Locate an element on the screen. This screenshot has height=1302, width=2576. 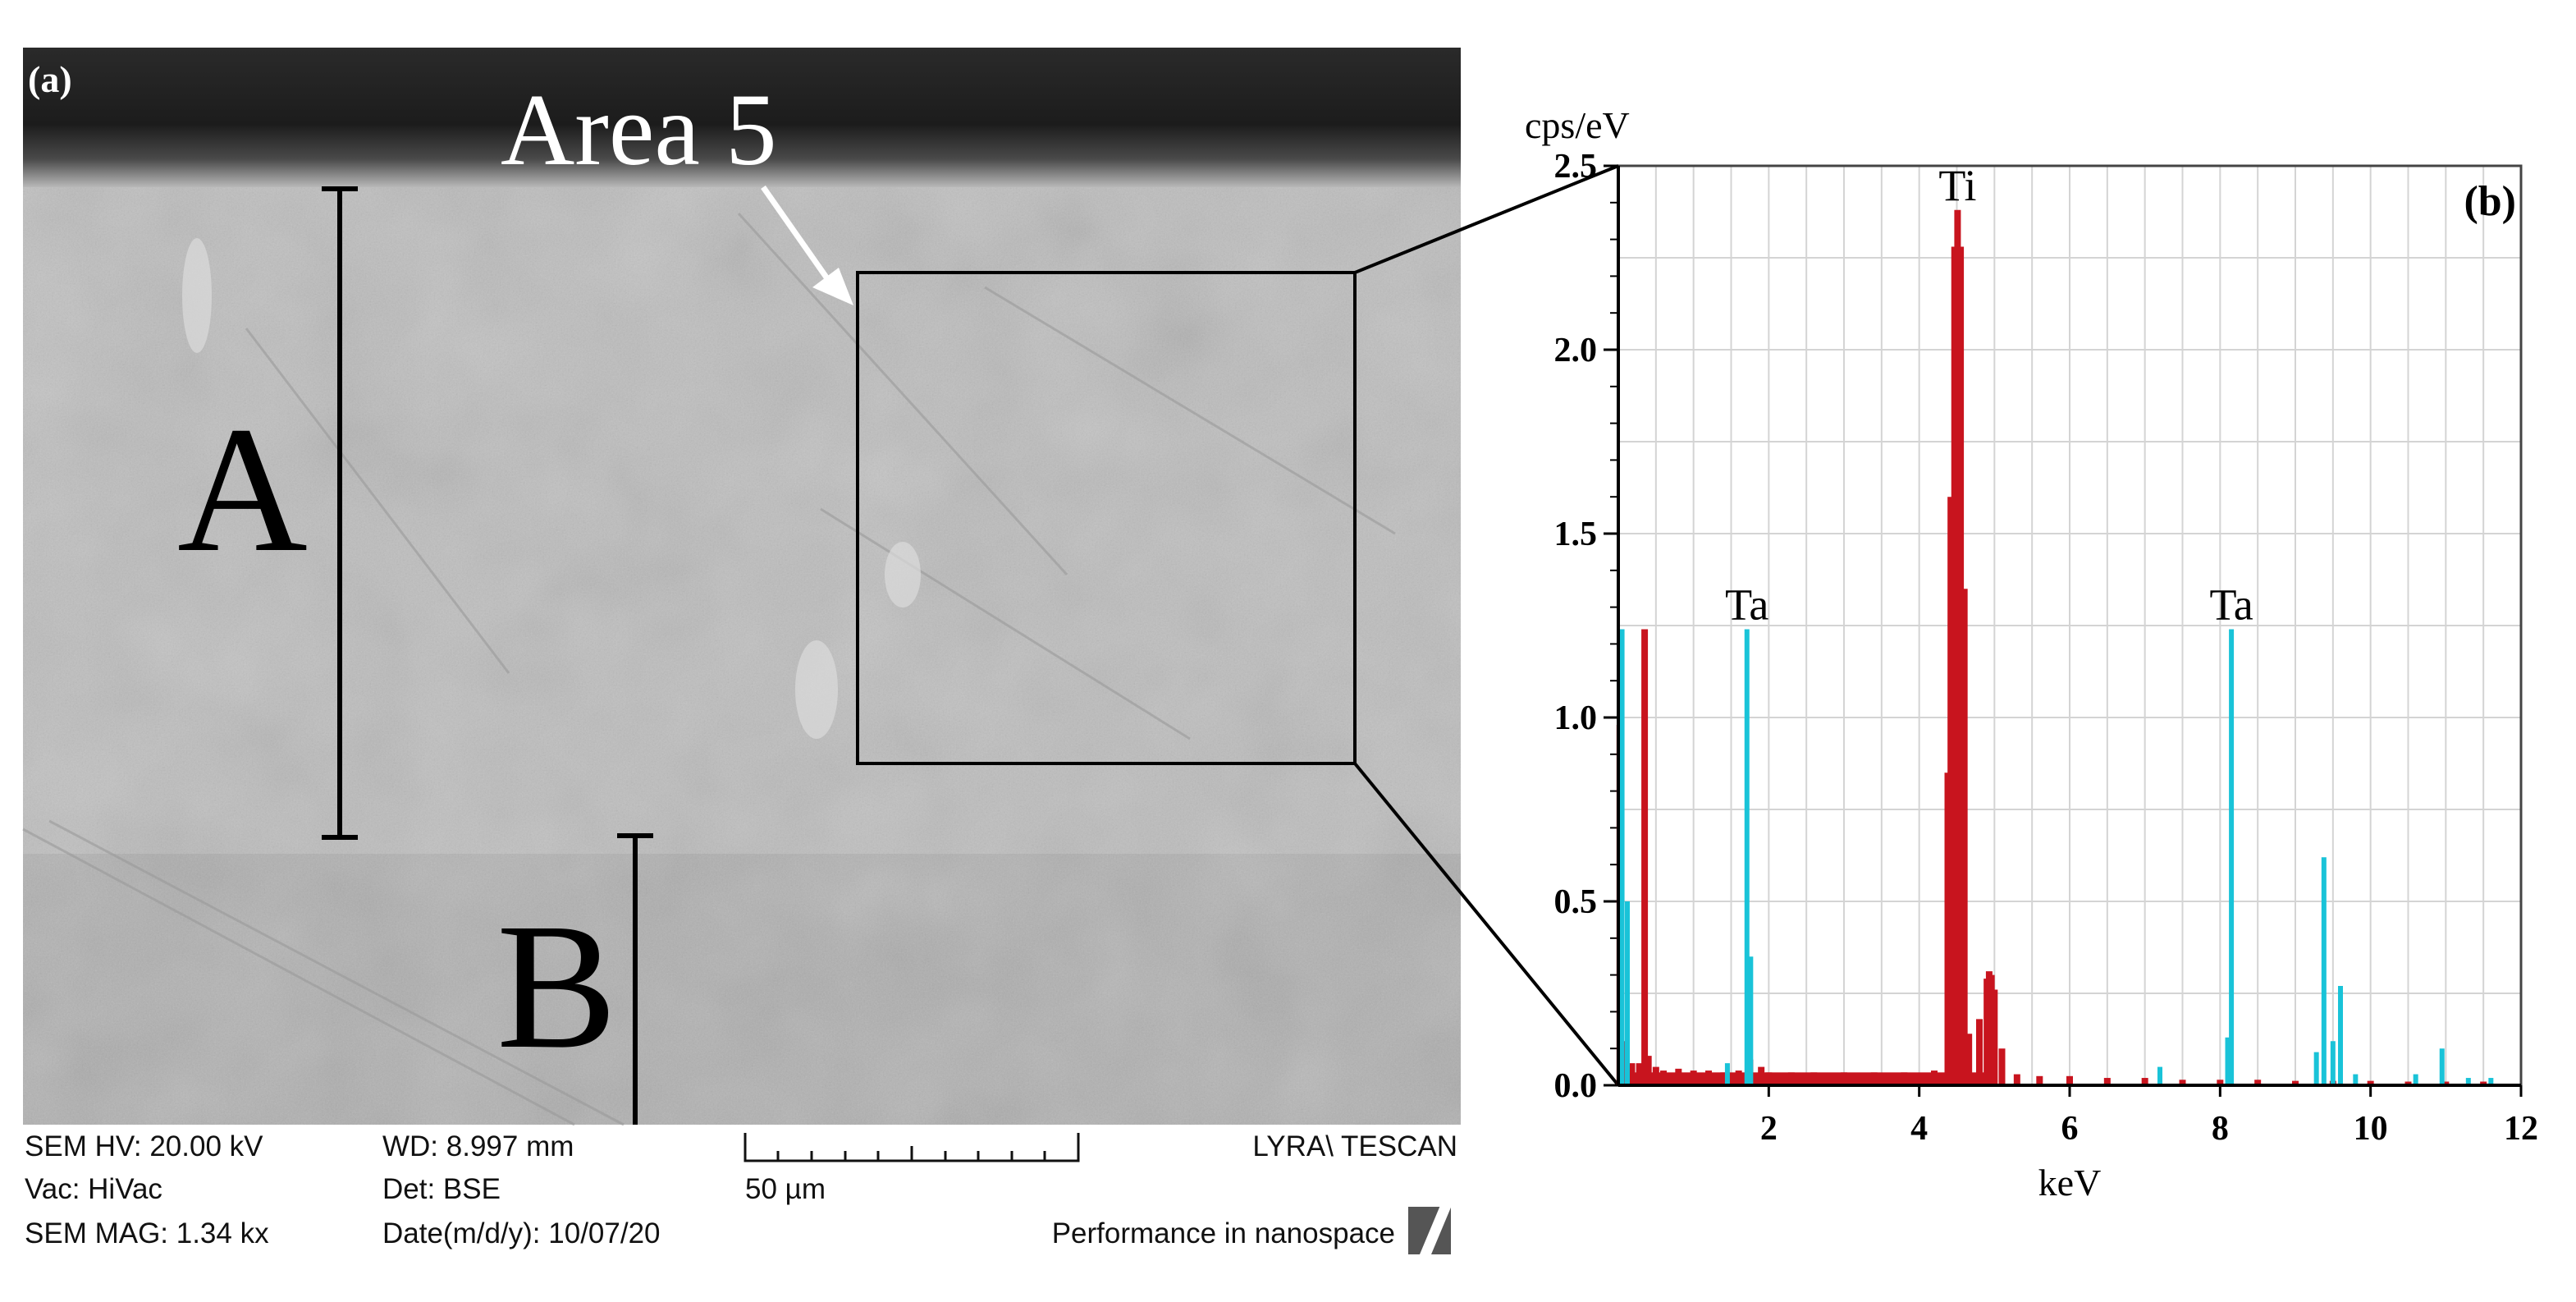
x-tick-label: 2 is located at coordinates (1769, 1129).